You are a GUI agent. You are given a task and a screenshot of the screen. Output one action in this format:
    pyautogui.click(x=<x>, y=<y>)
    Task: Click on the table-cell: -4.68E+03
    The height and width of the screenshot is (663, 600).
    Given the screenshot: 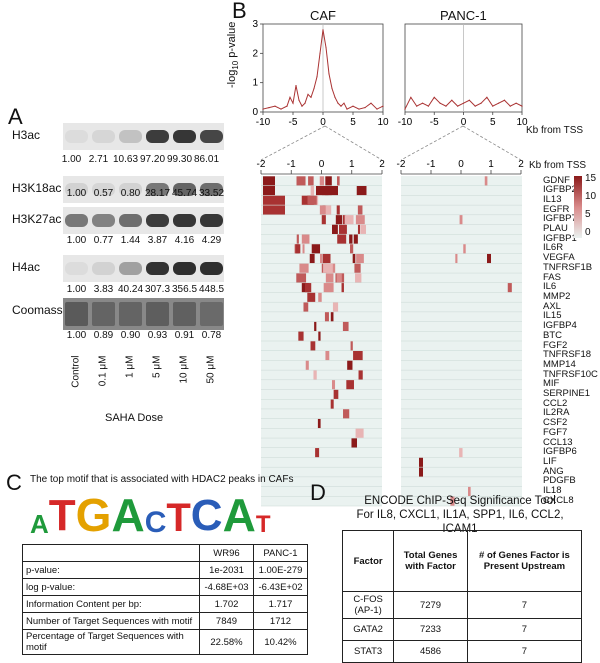 What is the action you would take?
    pyautogui.click(x=226, y=587)
    